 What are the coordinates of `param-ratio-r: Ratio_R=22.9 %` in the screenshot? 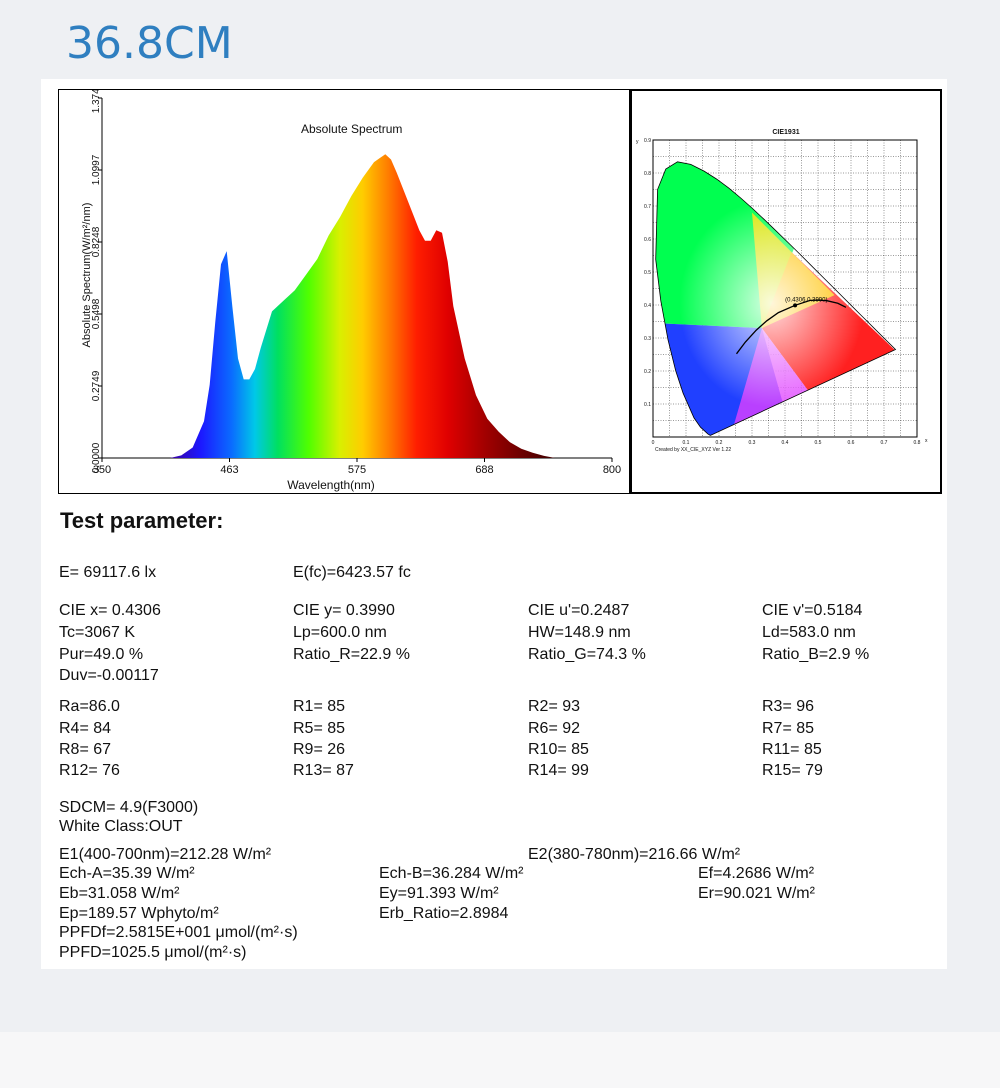 It's located at (351, 654).